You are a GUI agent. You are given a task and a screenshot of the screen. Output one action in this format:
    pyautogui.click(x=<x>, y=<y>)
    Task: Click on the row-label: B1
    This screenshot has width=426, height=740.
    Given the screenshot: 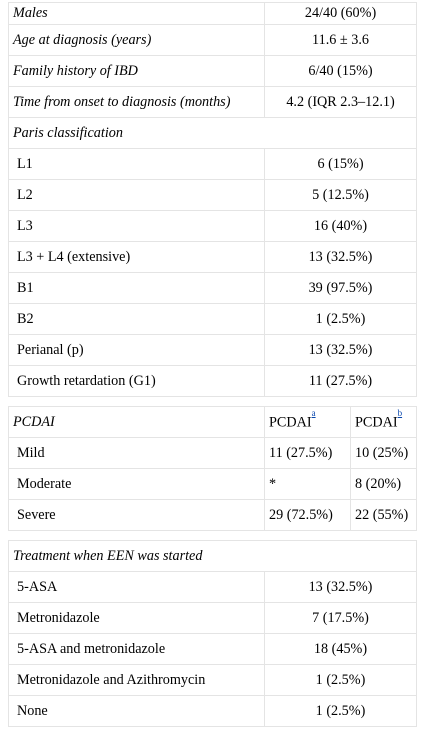 What is the action you would take?
    pyautogui.click(x=136, y=288)
    